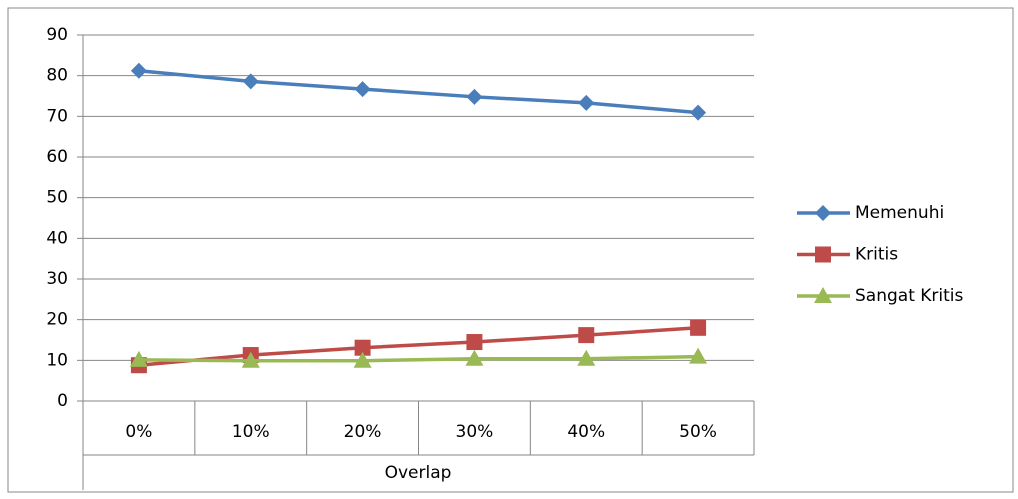  I want to click on y-tick-label: 40, so click(57, 238).